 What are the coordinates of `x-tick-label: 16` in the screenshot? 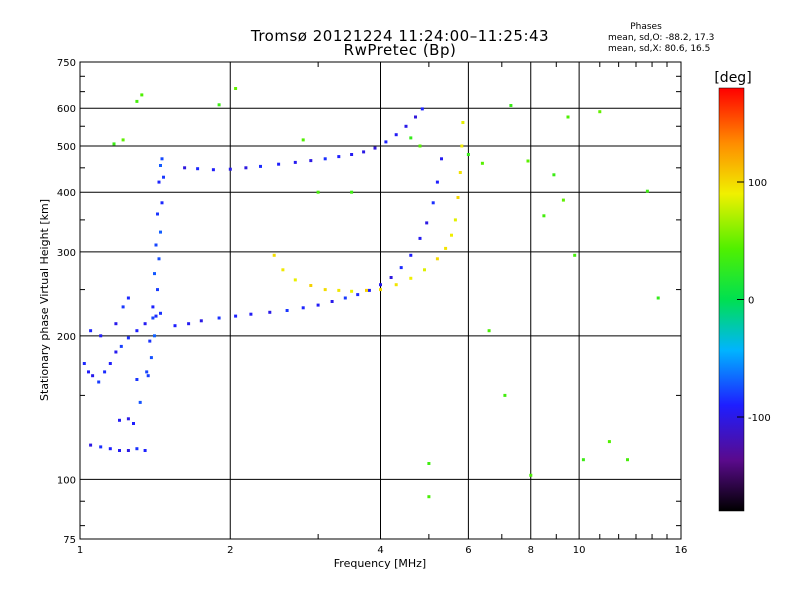 It's located at (681, 550).